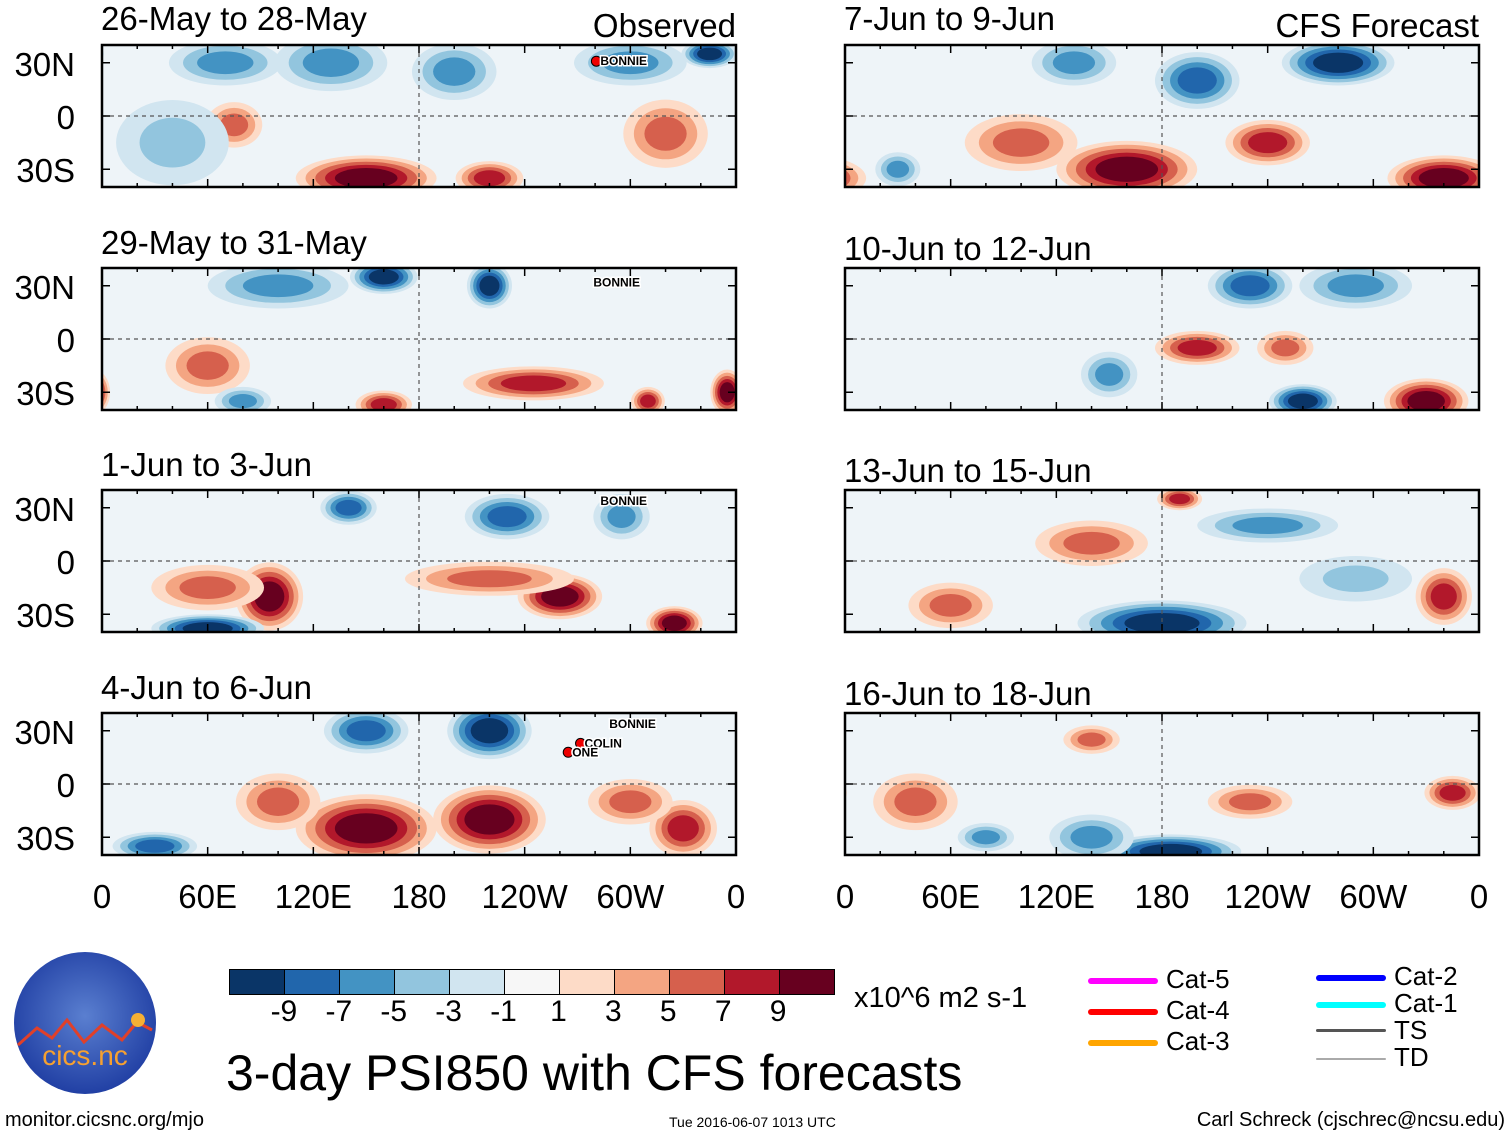  Describe the element at coordinates (594, 1073) in the screenshot. I see `figure-title: 3-day PSI850 with CFS forecasts` at that location.